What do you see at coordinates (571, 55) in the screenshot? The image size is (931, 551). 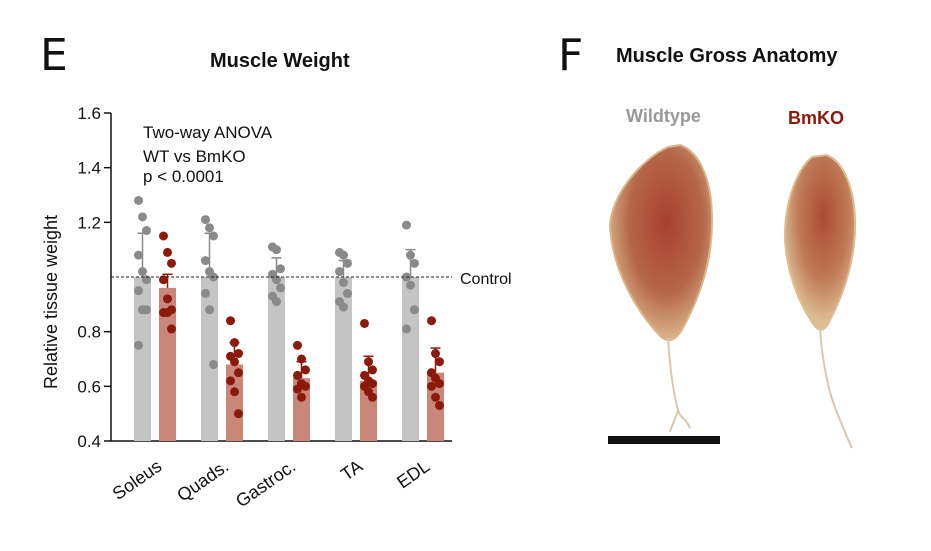 I see `panel-f-letter: F` at bounding box center [571, 55].